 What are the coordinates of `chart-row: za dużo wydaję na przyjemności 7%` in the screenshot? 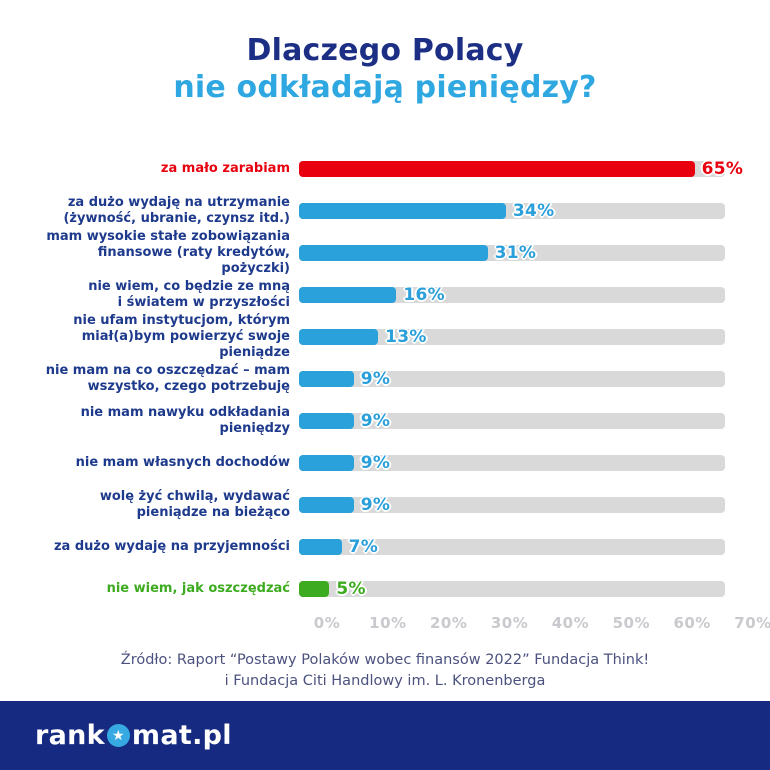 It's located at (387, 547).